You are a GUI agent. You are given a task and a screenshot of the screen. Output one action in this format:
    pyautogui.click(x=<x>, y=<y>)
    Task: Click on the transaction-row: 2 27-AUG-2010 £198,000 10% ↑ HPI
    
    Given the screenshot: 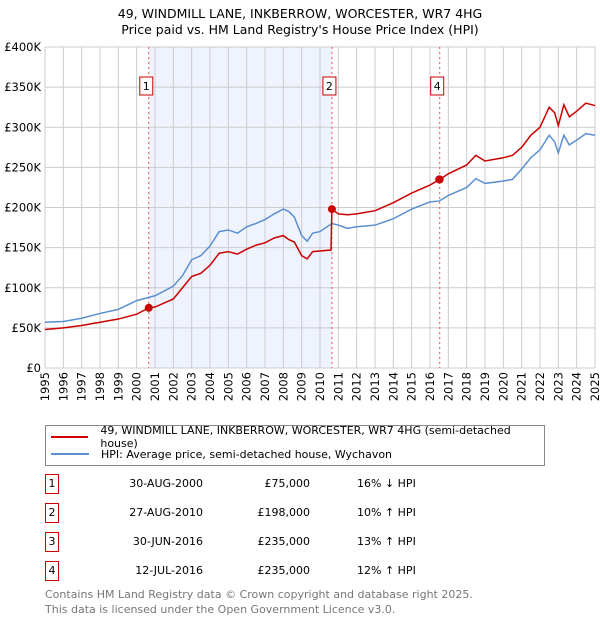 What is the action you would take?
    pyautogui.click(x=295, y=513)
    